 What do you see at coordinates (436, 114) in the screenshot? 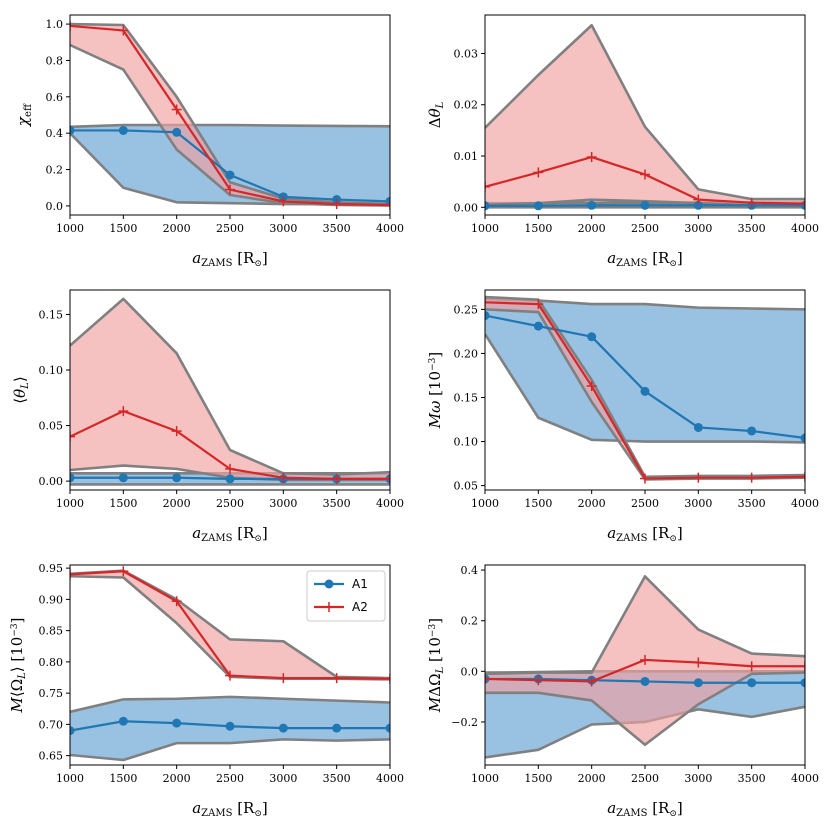
I see `y-axis-label: ΔθL` at bounding box center [436, 114].